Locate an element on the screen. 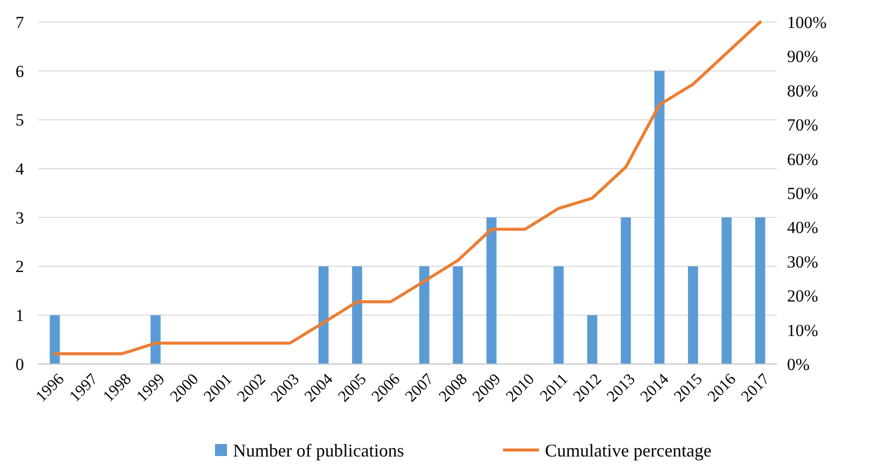  y-tick-label: 2 is located at coordinates (20, 266).